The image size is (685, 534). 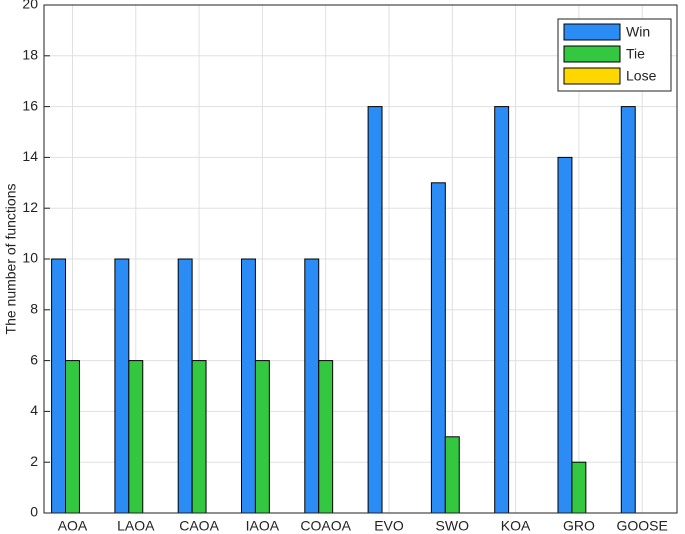 What do you see at coordinates (579, 526) in the screenshot?
I see `x-tick-label: GRO` at bounding box center [579, 526].